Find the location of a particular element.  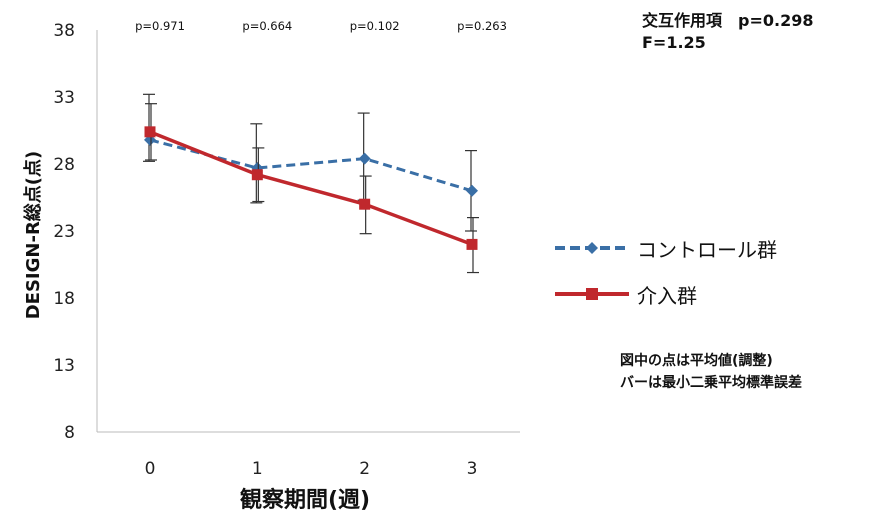

x-tick-label: 3 is located at coordinates (472, 469).